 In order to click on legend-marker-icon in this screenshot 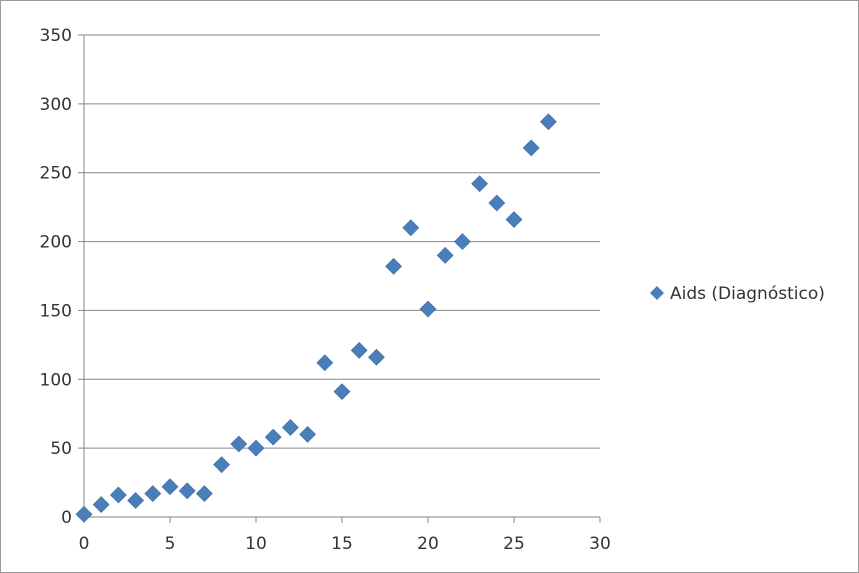, I will do `click(657, 293)`.